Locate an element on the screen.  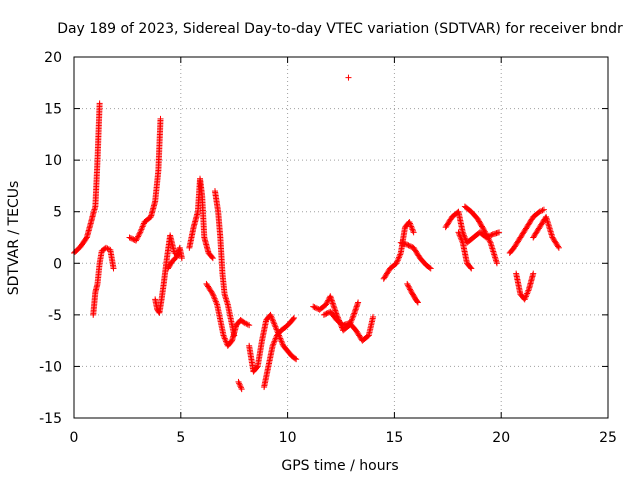
y-tick-label: 5 is located at coordinates (57, 213).